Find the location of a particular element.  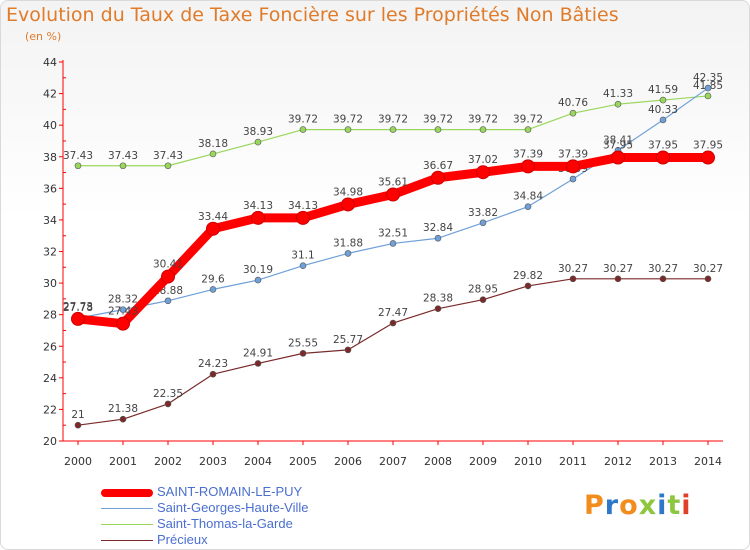

data-label: 31.1 is located at coordinates (302, 256).